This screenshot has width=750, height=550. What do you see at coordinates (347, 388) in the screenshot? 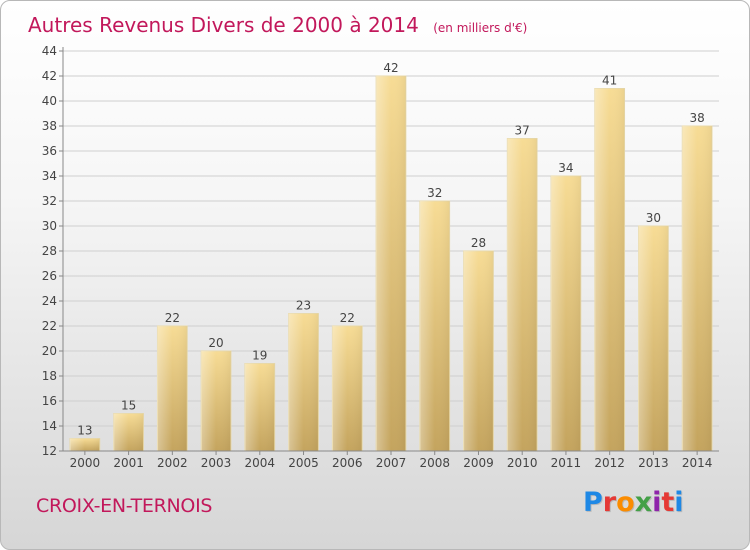
I see `bar-sheen-2006` at bounding box center [347, 388].